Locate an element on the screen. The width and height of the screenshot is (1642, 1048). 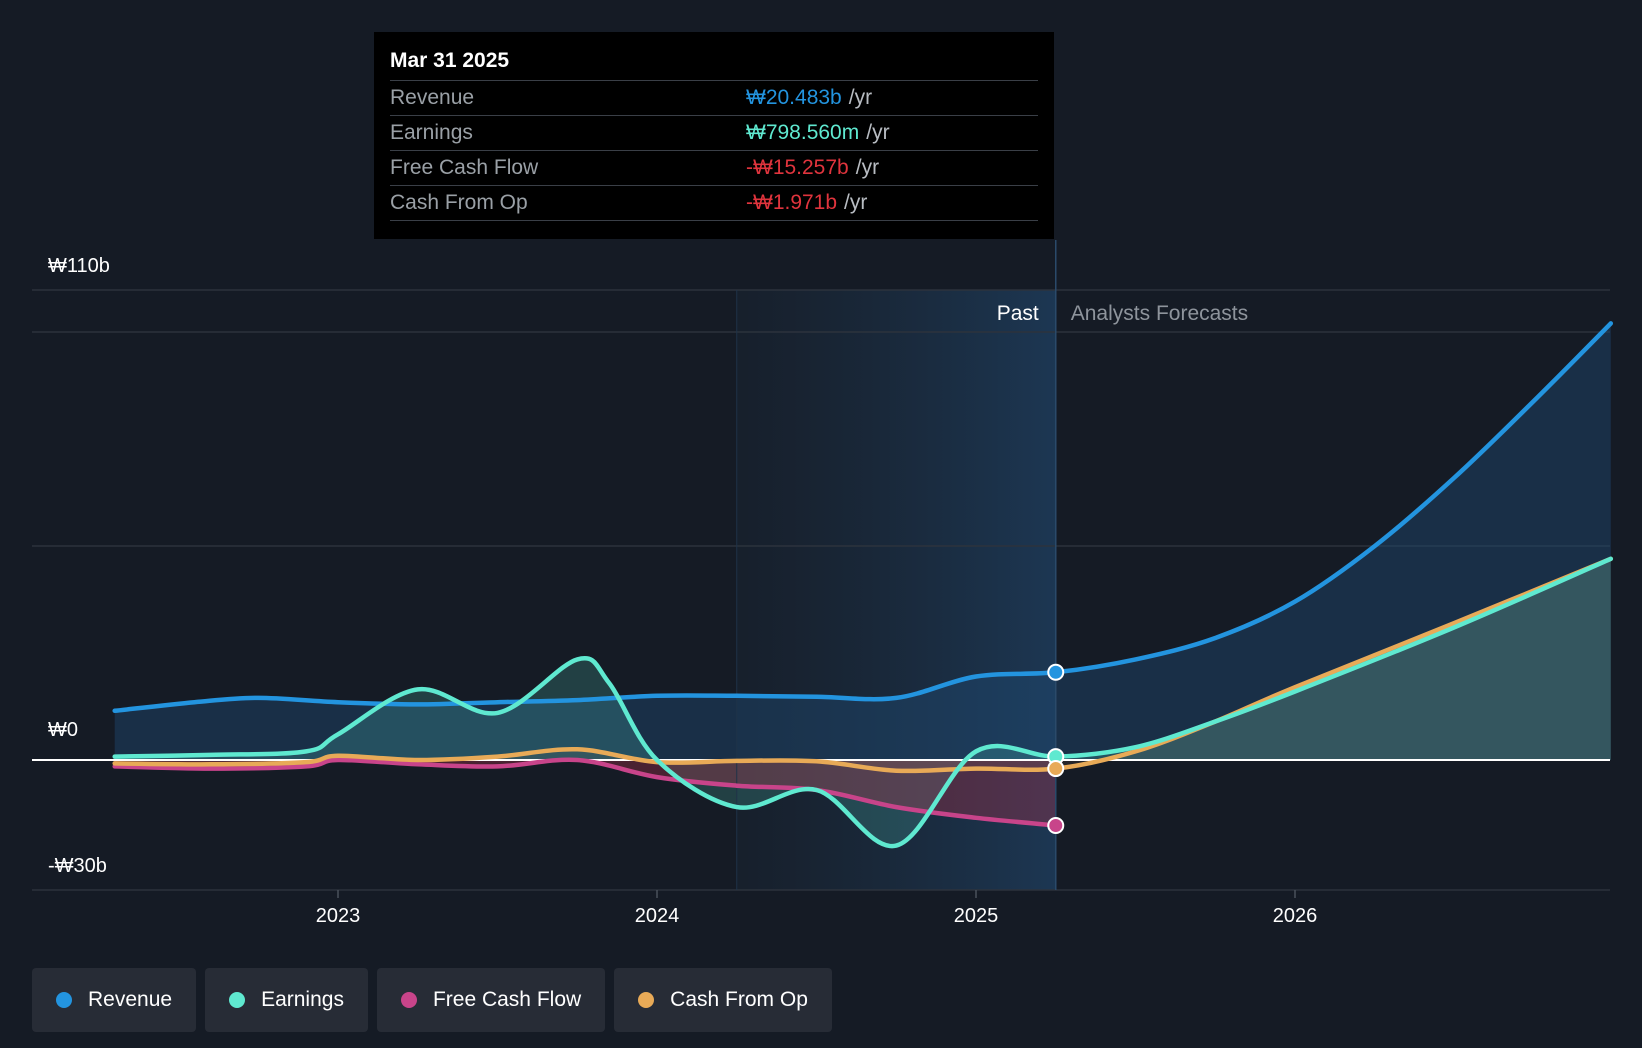
tooltip-row-free-cash-flow: Free Cash Flow -₩15.257b /yr is located at coordinates (714, 168).